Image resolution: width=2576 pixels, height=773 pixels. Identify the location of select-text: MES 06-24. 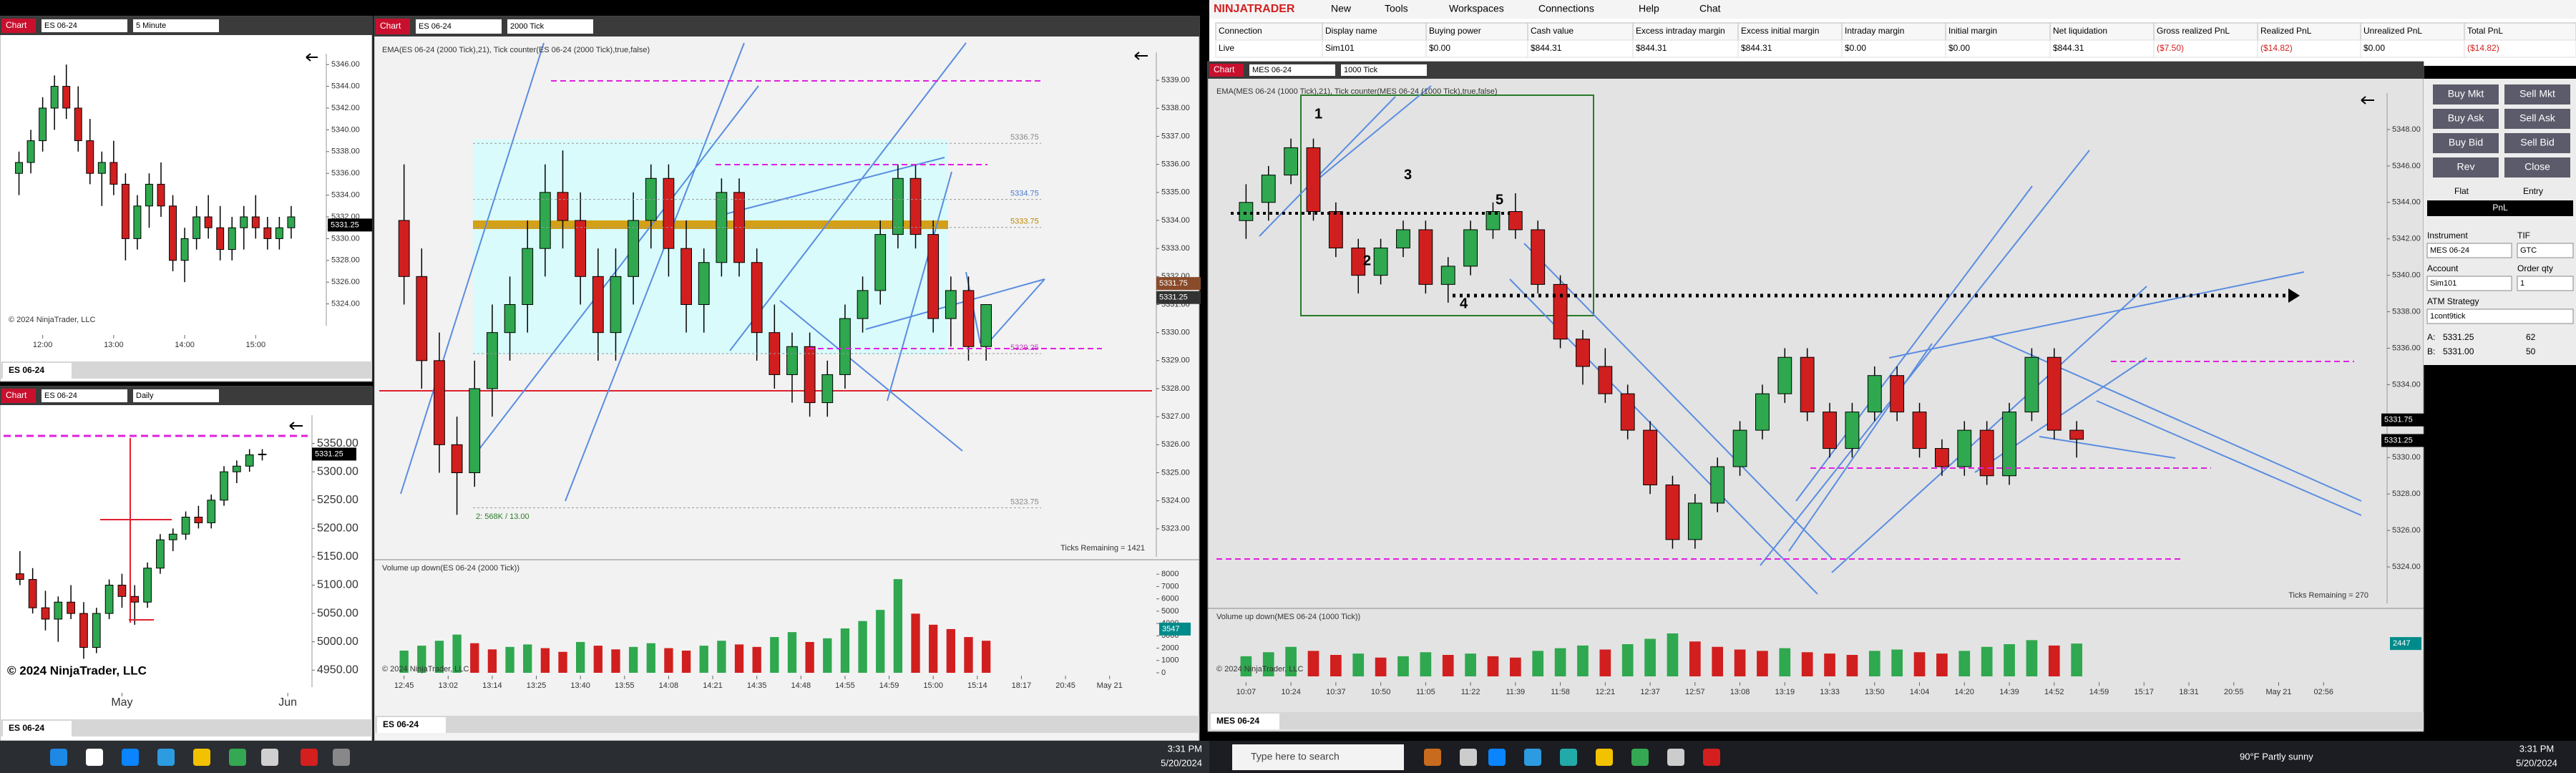
(2449, 250).